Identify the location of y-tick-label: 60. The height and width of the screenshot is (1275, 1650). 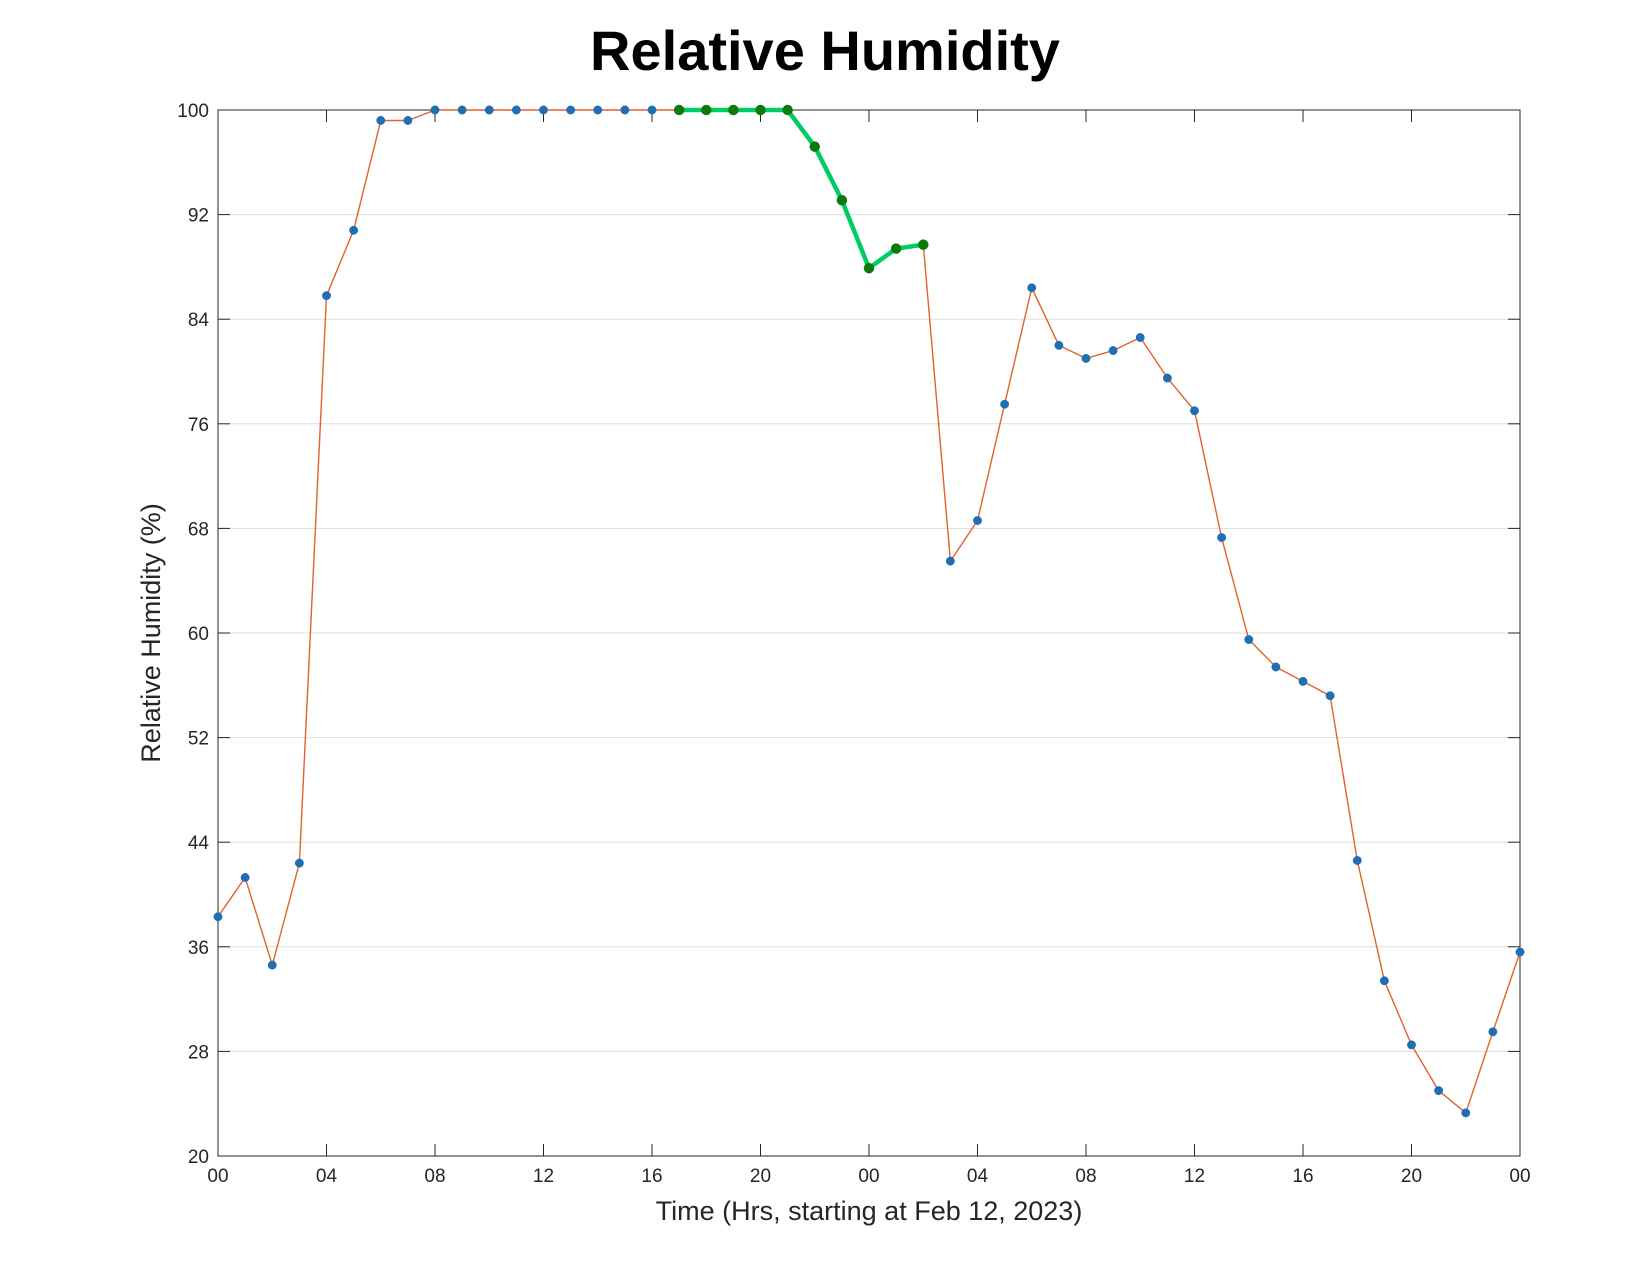
(198, 634).